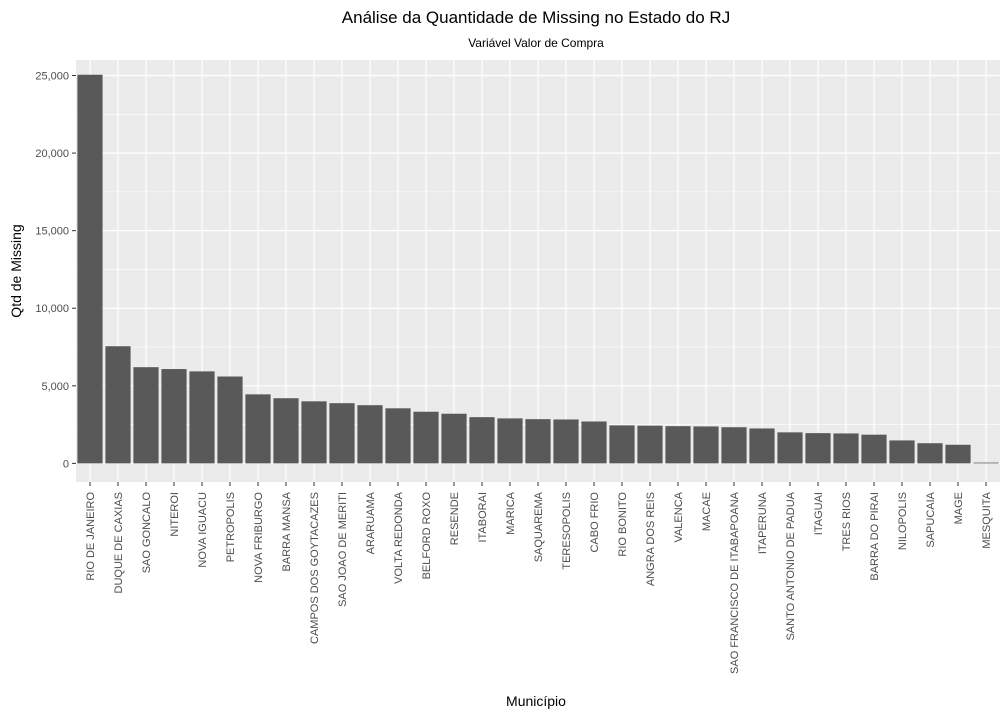  What do you see at coordinates (343, 549) in the screenshot?
I see `x-tick-label: SAO JOAO DE MERITI` at bounding box center [343, 549].